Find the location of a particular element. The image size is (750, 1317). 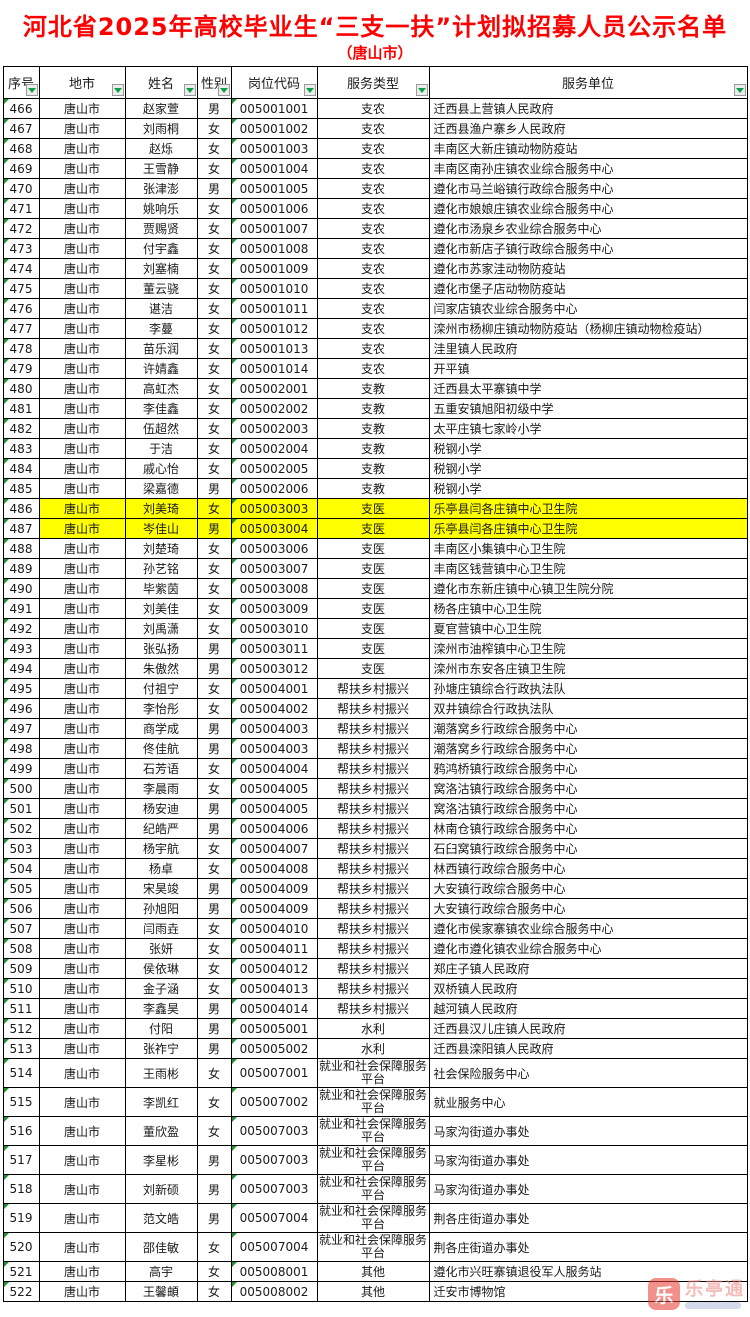

cell-text: 董欣盈 is located at coordinates (160, 1131).